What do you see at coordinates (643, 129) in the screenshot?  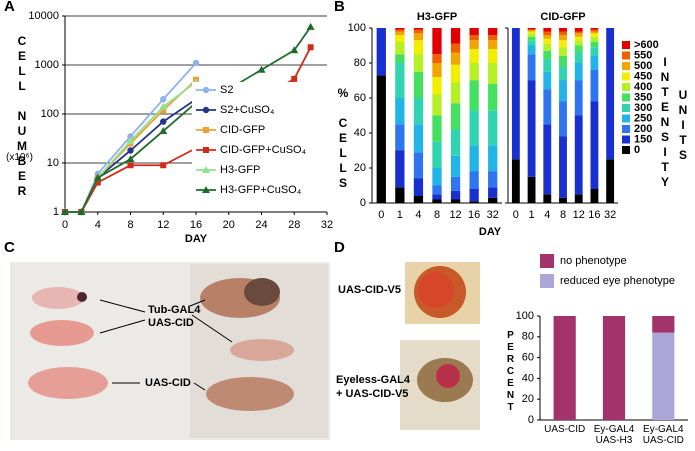 I see `legend-label: 200` at bounding box center [643, 129].